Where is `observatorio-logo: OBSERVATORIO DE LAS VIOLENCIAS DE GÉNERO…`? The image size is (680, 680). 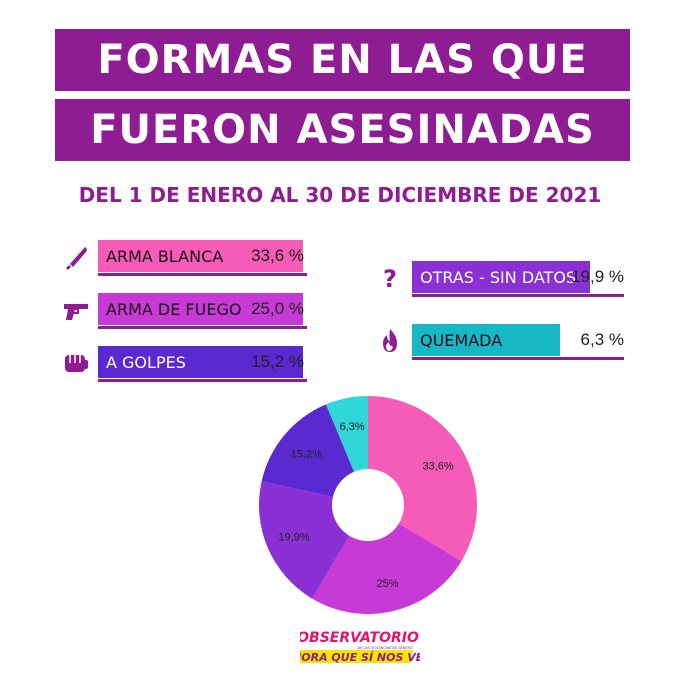
observatorio-logo: OBSERVATORIO DE LAS VIOLENCIAS DE GÉNERO… is located at coordinates (360, 647).